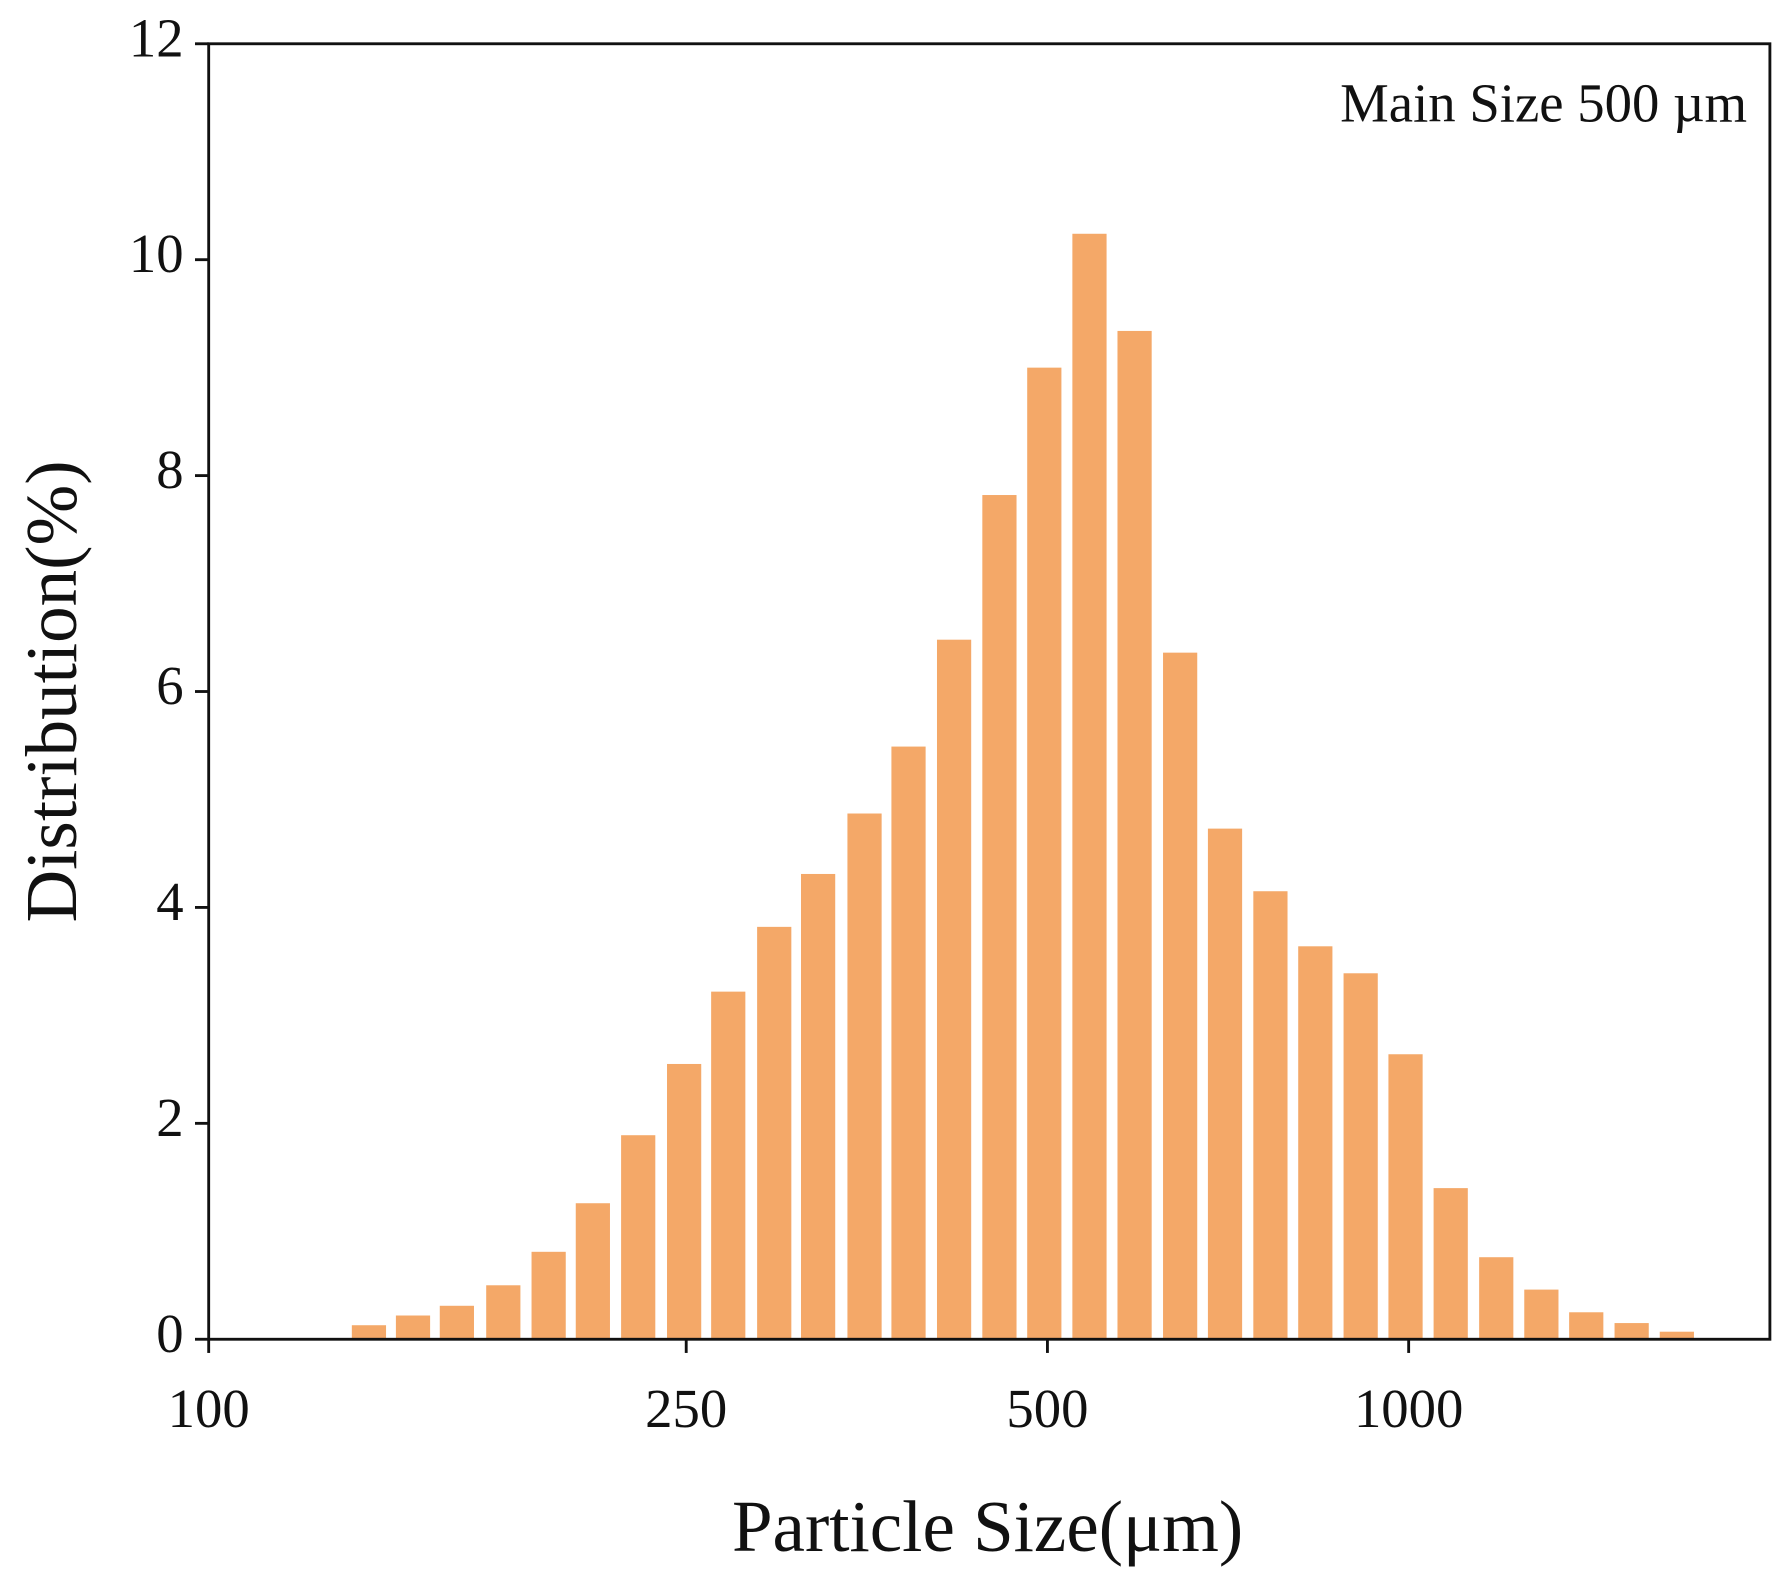 The image size is (1787, 1594). I want to click on x-axis-label: Particle Size(μm), so click(987, 1526).